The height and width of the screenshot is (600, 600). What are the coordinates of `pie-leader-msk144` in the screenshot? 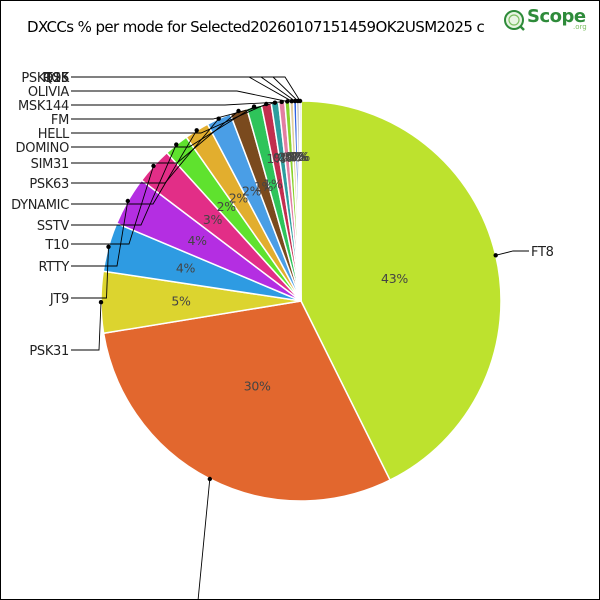 It's located at (176, 103).